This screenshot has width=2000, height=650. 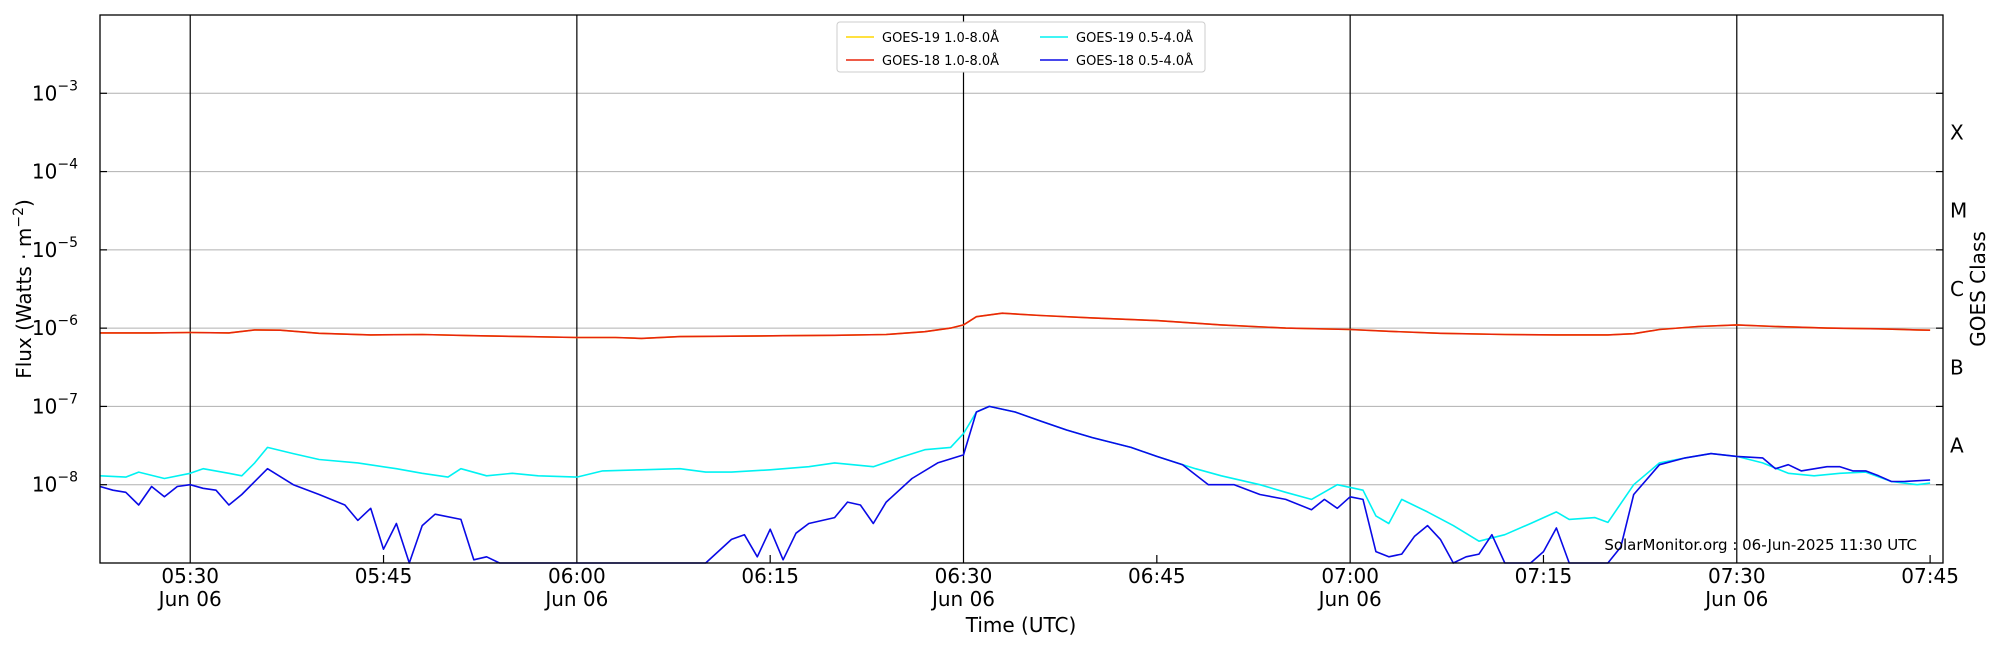 What do you see at coordinates (1737, 576) in the screenshot?
I see `x-tick-label: 07:30` at bounding box center [1737, 576].